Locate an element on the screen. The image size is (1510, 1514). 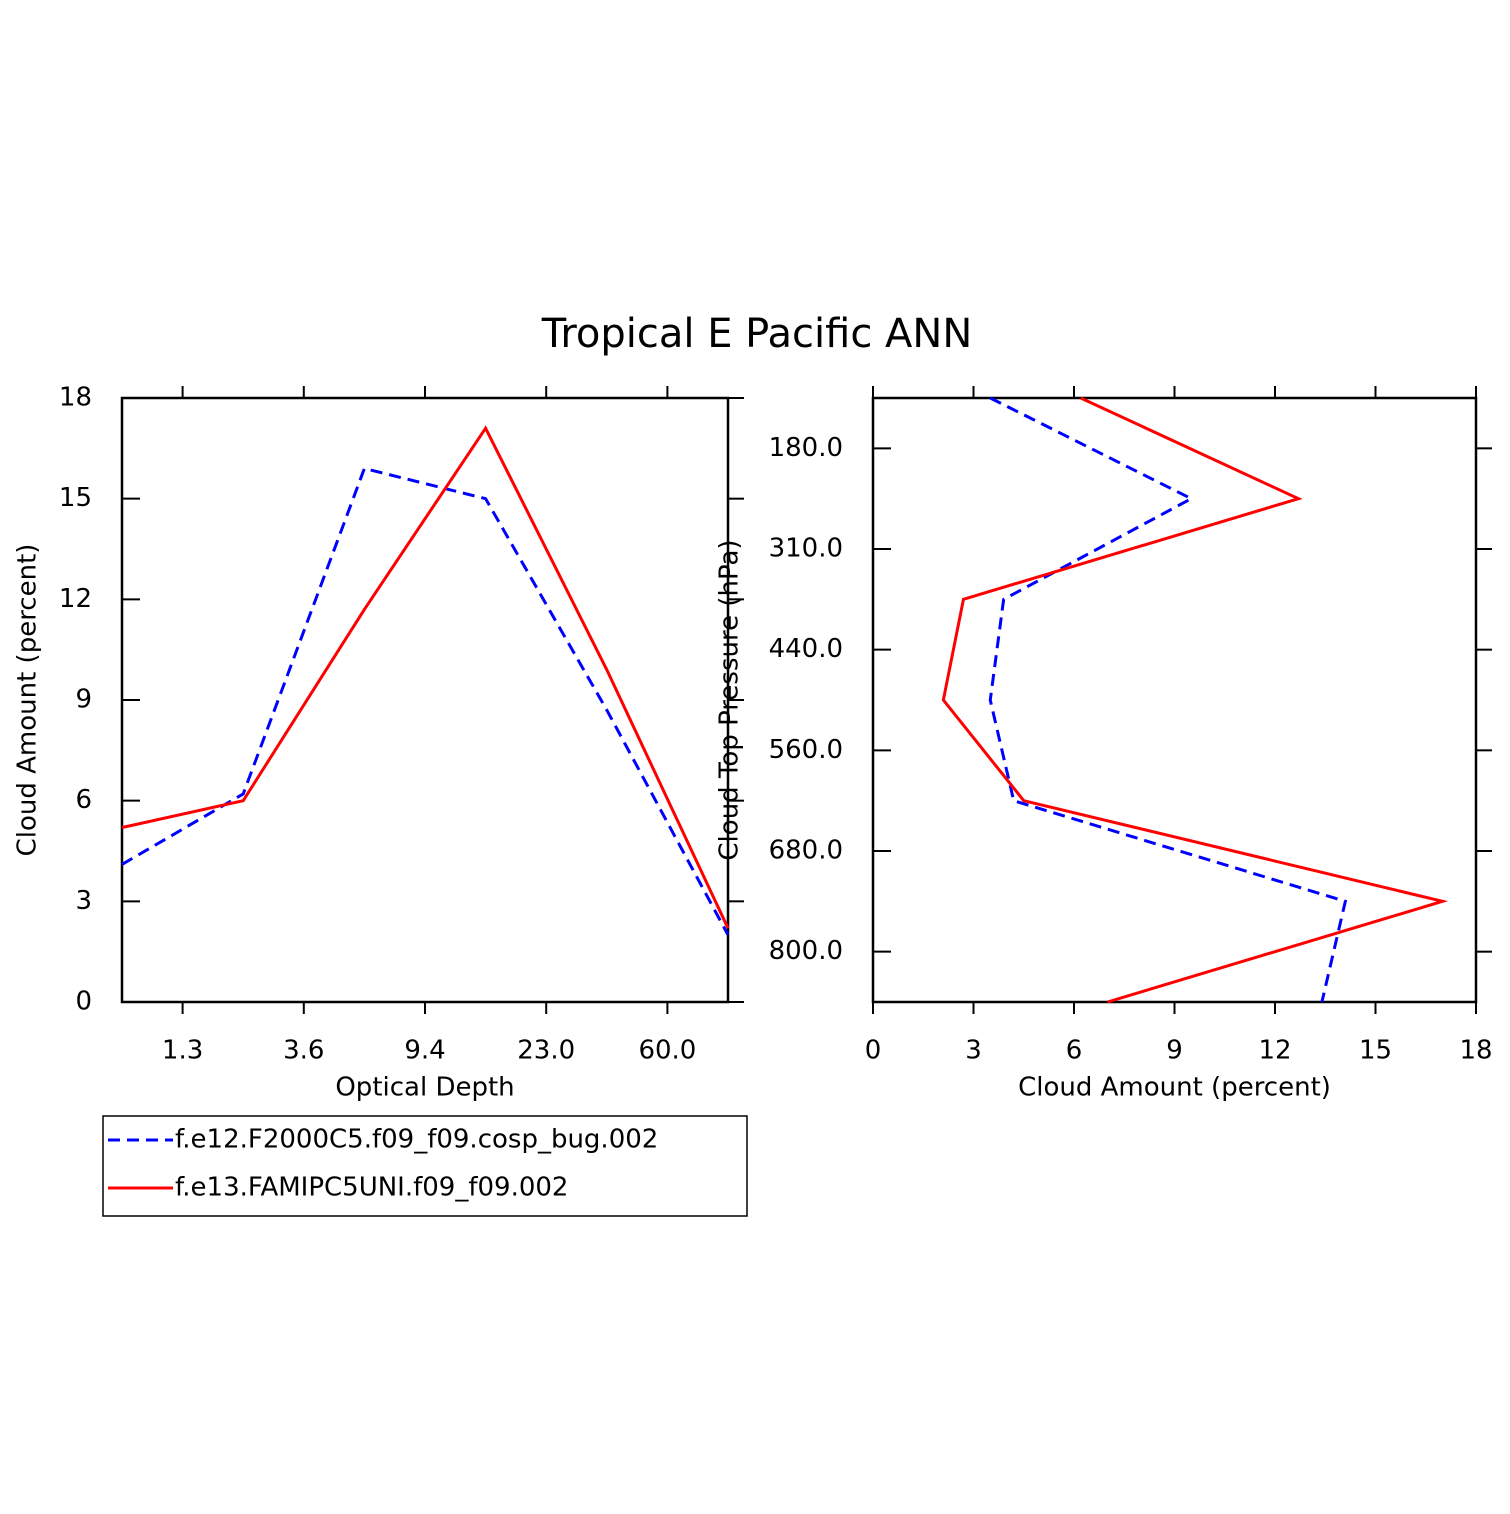
x-tick-label: 60.0 is located at coordinates (667, 1051).